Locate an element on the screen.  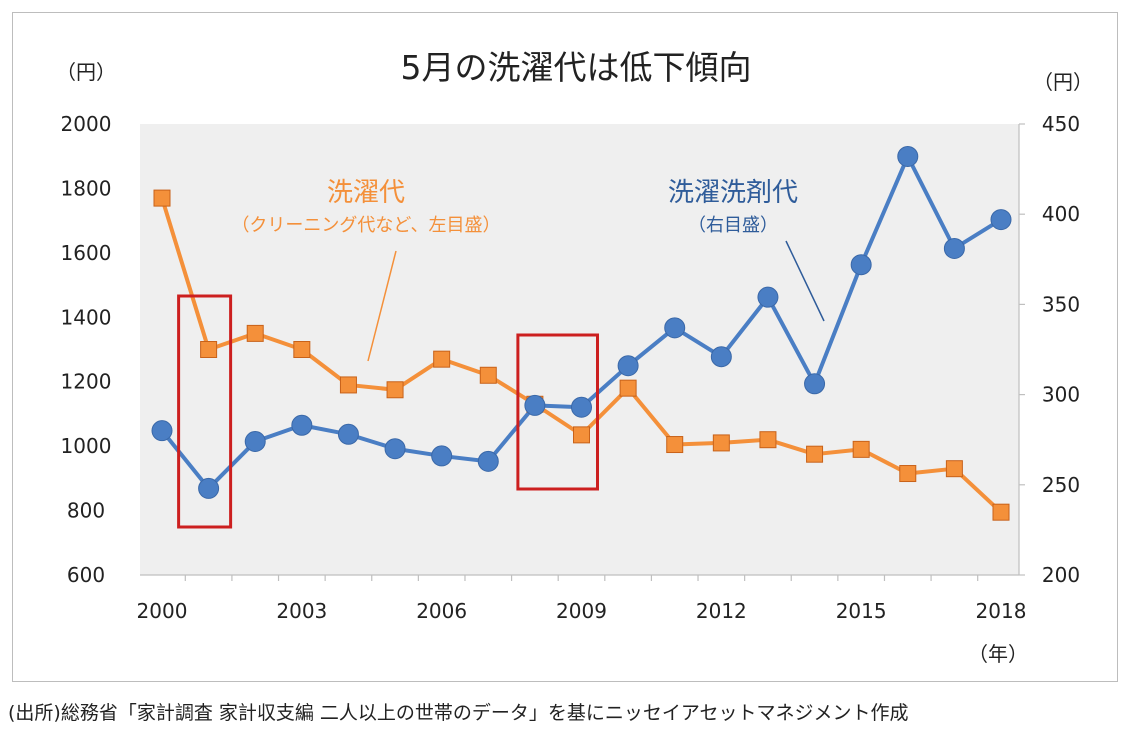
x-tick-label: 2000 is located at coordinates (162, 611).